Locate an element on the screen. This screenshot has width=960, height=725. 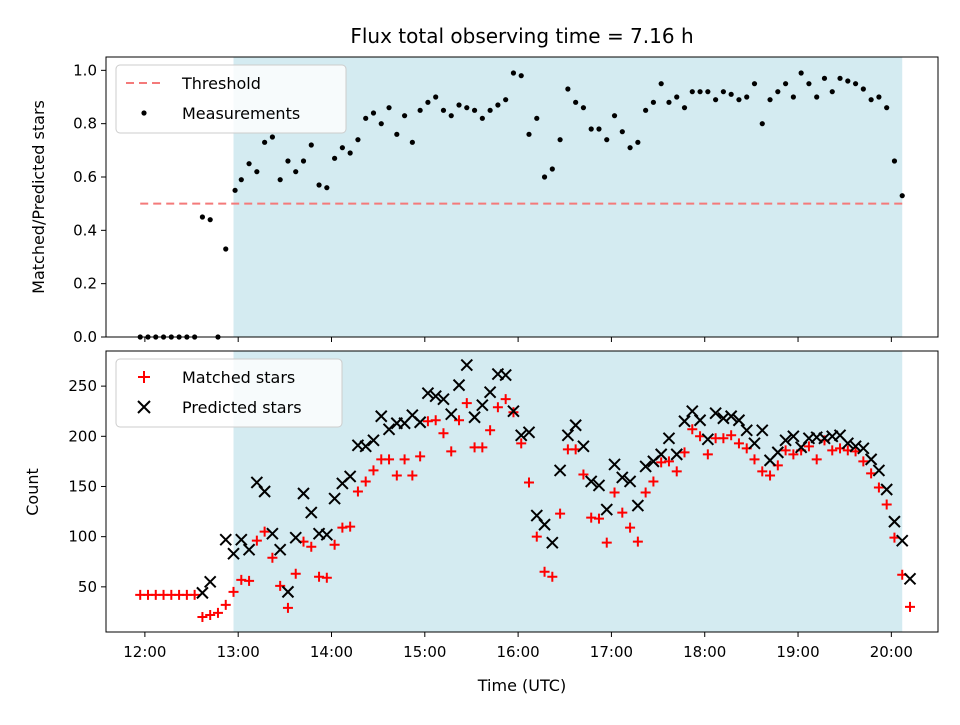
bottom-legend-box is located at coordinates (229, 393).